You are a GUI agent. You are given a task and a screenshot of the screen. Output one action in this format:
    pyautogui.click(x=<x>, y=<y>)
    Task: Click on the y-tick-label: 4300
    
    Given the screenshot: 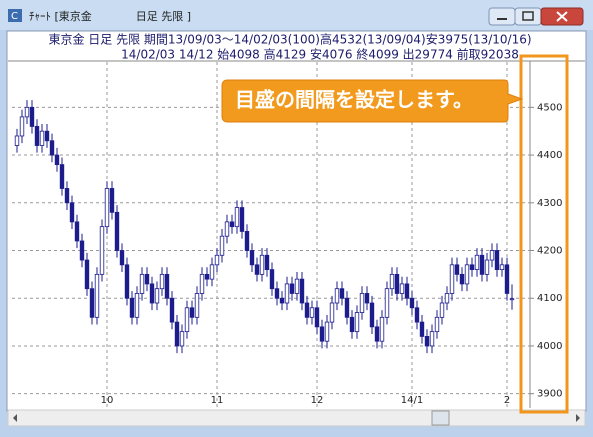 What is the action you would take?
    pyautogui.click(x=549, y=203)
    